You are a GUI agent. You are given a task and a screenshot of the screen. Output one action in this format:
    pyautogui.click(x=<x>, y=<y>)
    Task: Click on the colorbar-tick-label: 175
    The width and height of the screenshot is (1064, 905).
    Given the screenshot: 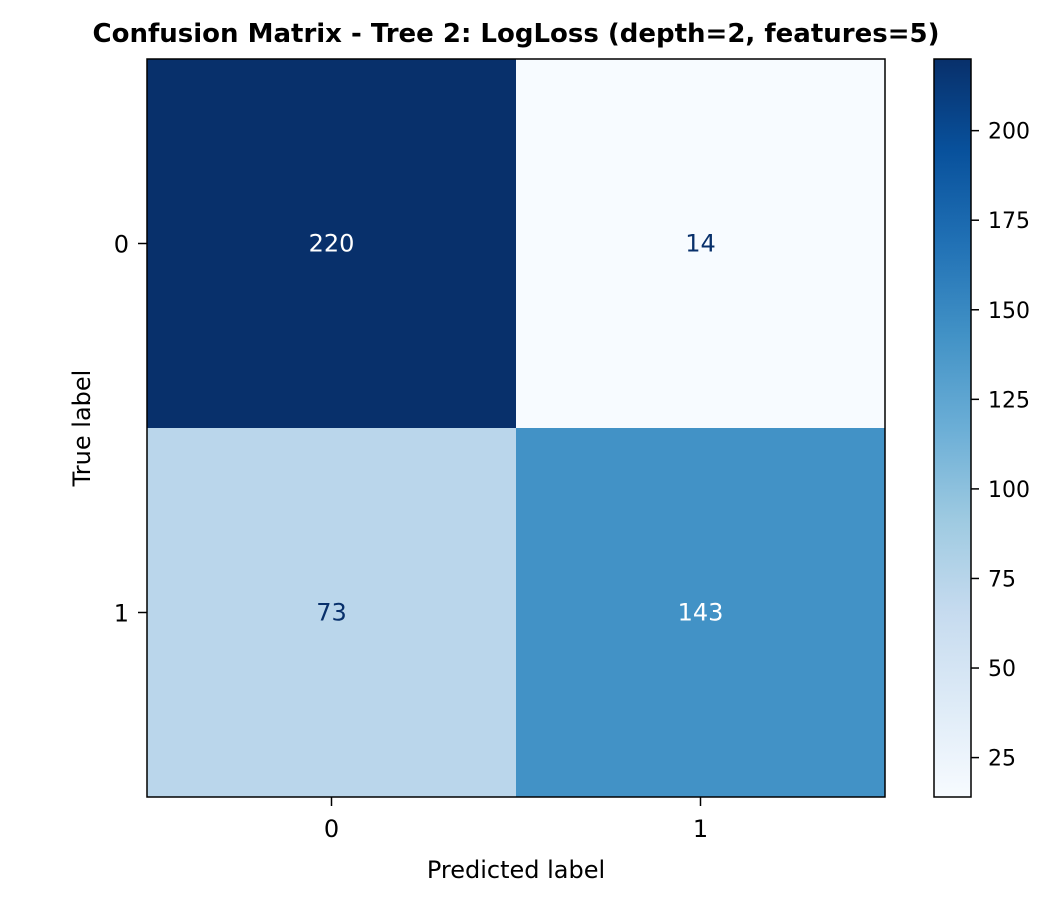 What is the action you would take?
    pyautogui.click(x=1009, y=221)
    